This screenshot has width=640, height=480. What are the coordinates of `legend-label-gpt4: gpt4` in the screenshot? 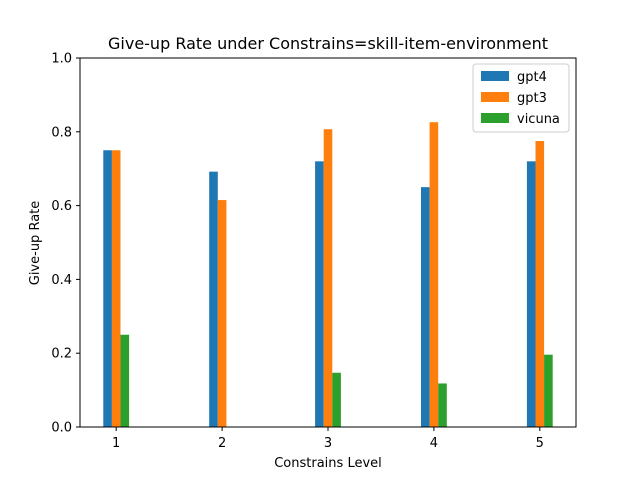 It's located at (532, 77).